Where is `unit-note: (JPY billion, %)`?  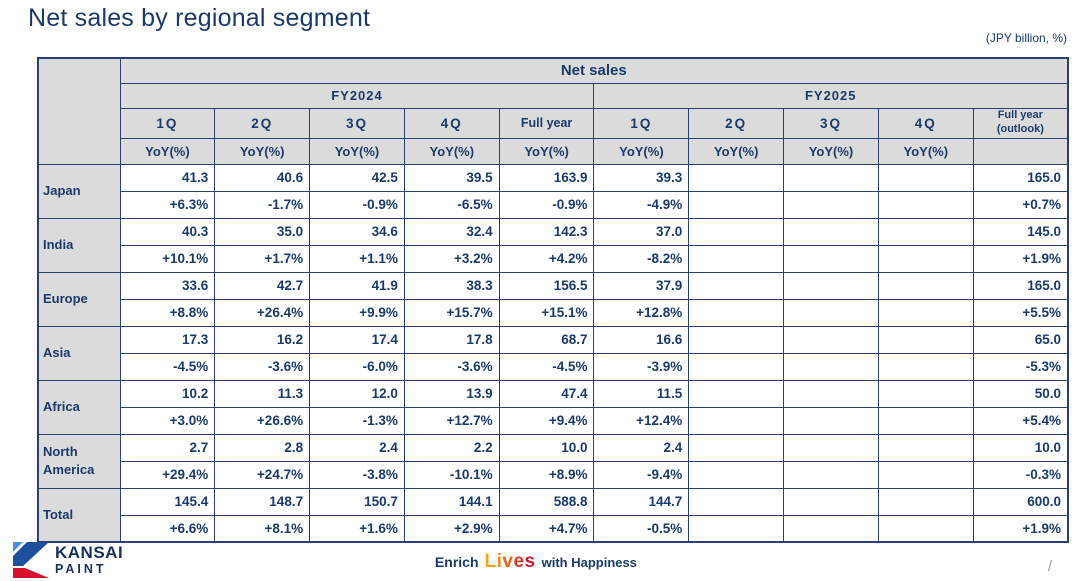
unit-note: (JPY billion, %) is located at coordinates (1026, 38).